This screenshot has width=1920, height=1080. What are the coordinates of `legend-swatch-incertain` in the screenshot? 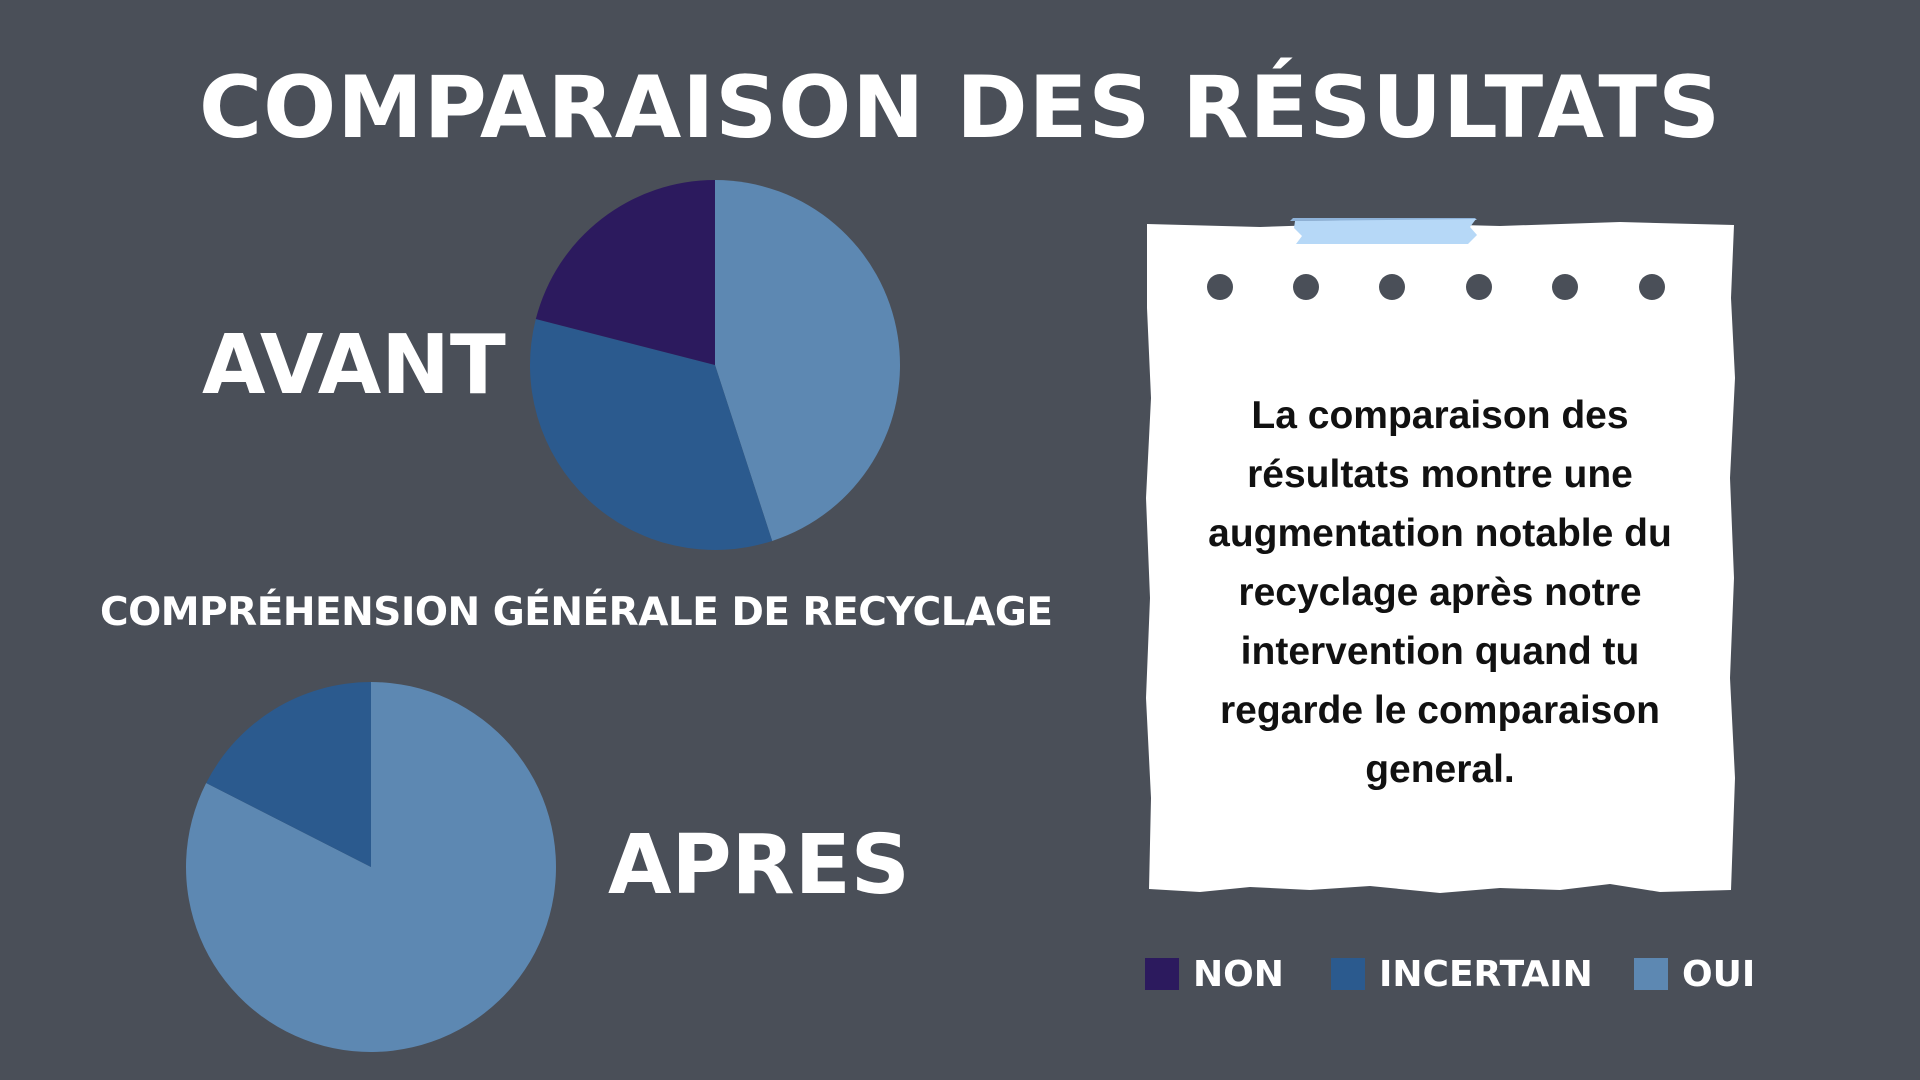 It's located at (1348, 974).